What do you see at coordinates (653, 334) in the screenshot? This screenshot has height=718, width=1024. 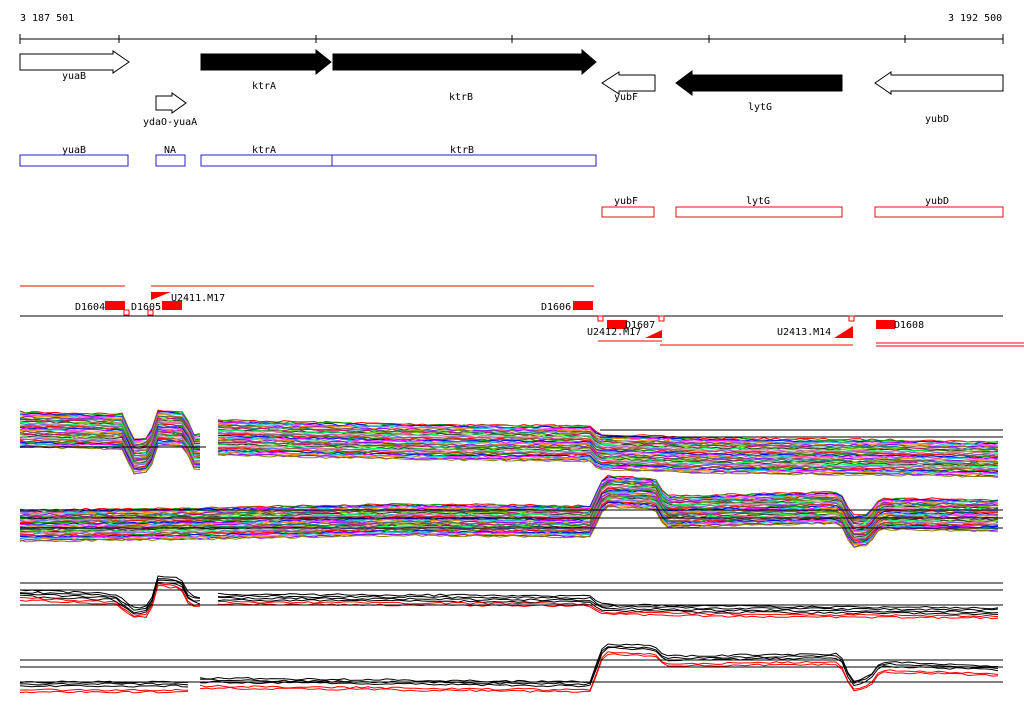 I see `promoter-u2412` at bounding box center [653, 334].